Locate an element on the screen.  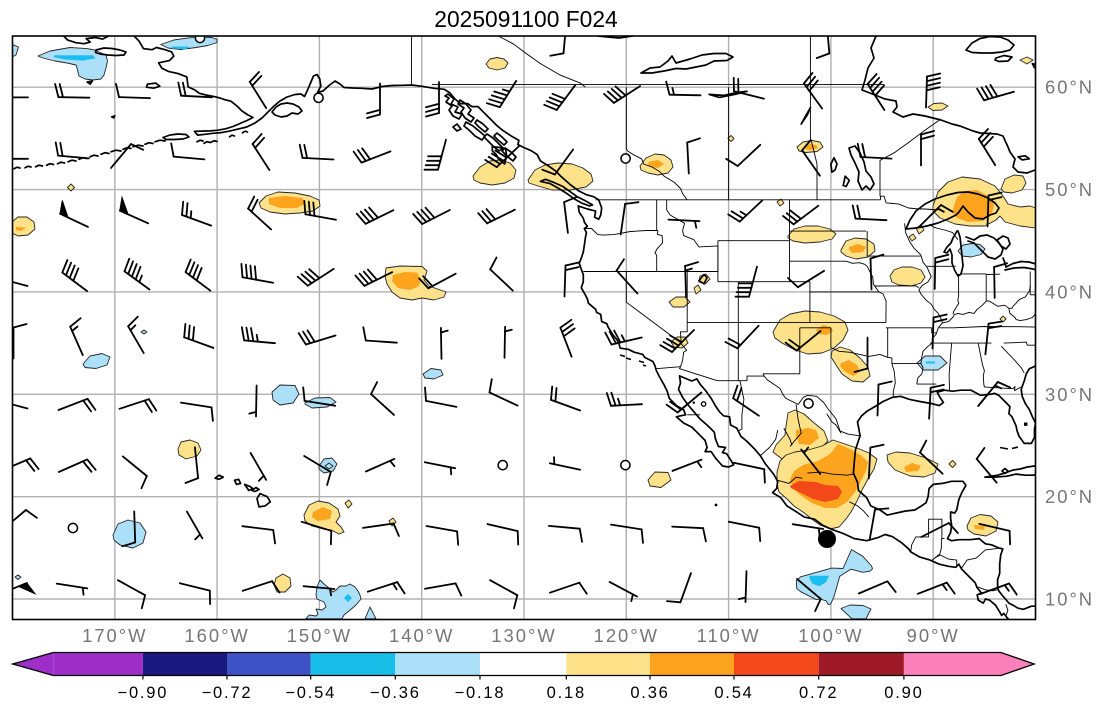
svg-text: 0.90 is located at coordinates (903, 693).